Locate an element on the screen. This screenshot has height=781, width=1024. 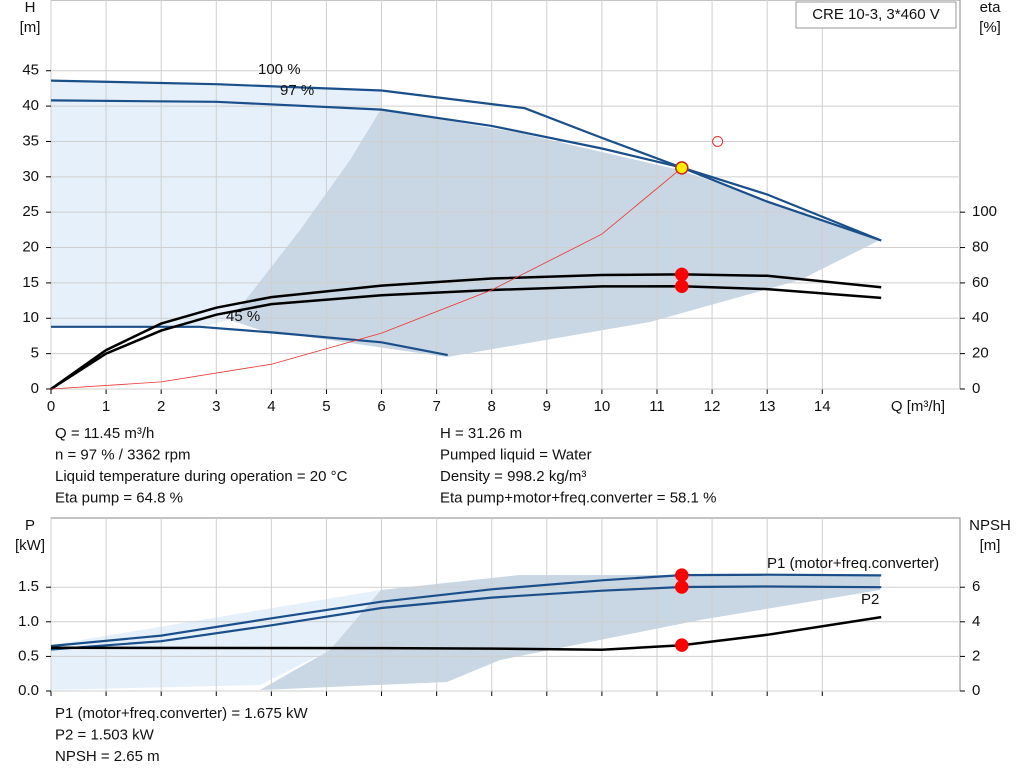
info-text: H = 31.26 m is located at coordinates (481, 433).